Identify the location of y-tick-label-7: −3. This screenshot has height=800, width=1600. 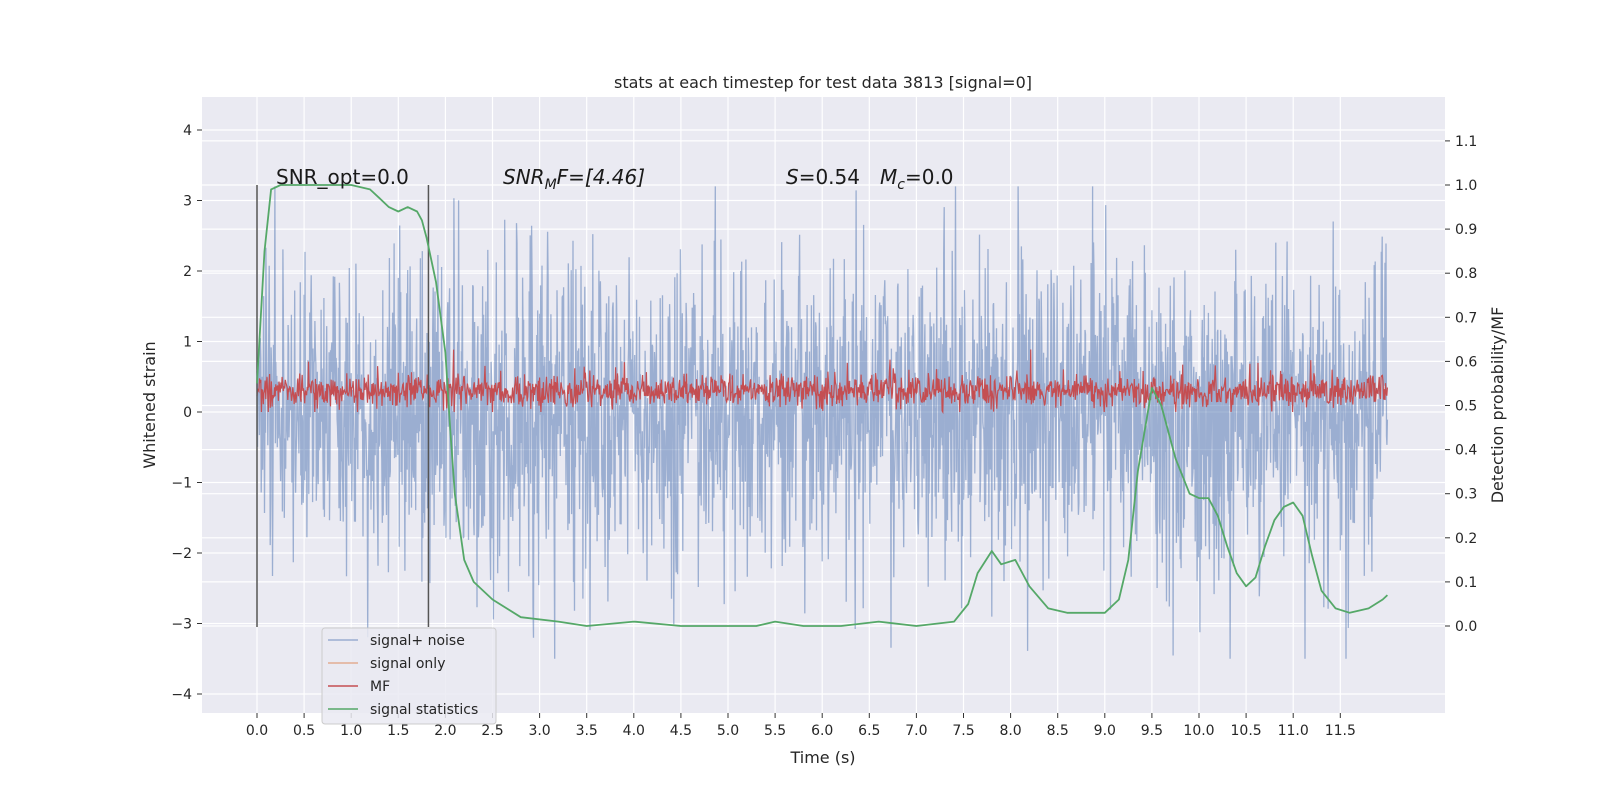
(181, 625).